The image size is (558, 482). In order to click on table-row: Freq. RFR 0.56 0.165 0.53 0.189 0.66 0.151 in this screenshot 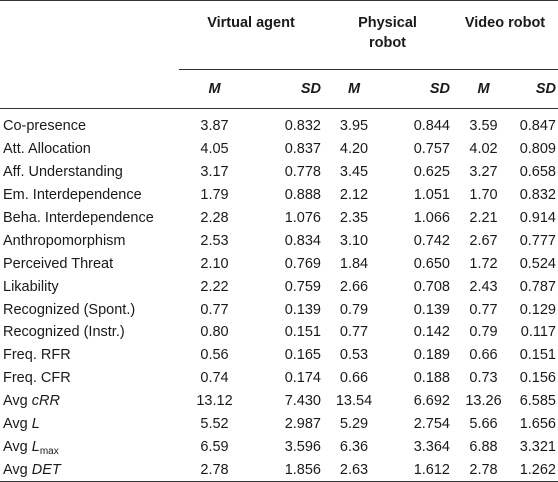, I will do `click(279, 355)`.